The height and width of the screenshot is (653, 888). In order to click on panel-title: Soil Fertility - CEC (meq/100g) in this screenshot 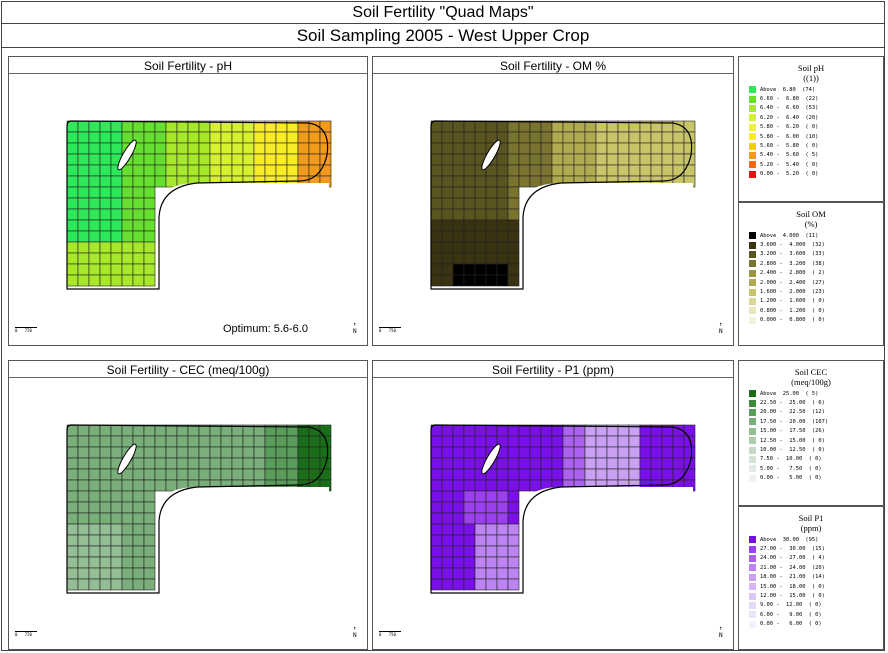, I will do `click(188, 370)`.